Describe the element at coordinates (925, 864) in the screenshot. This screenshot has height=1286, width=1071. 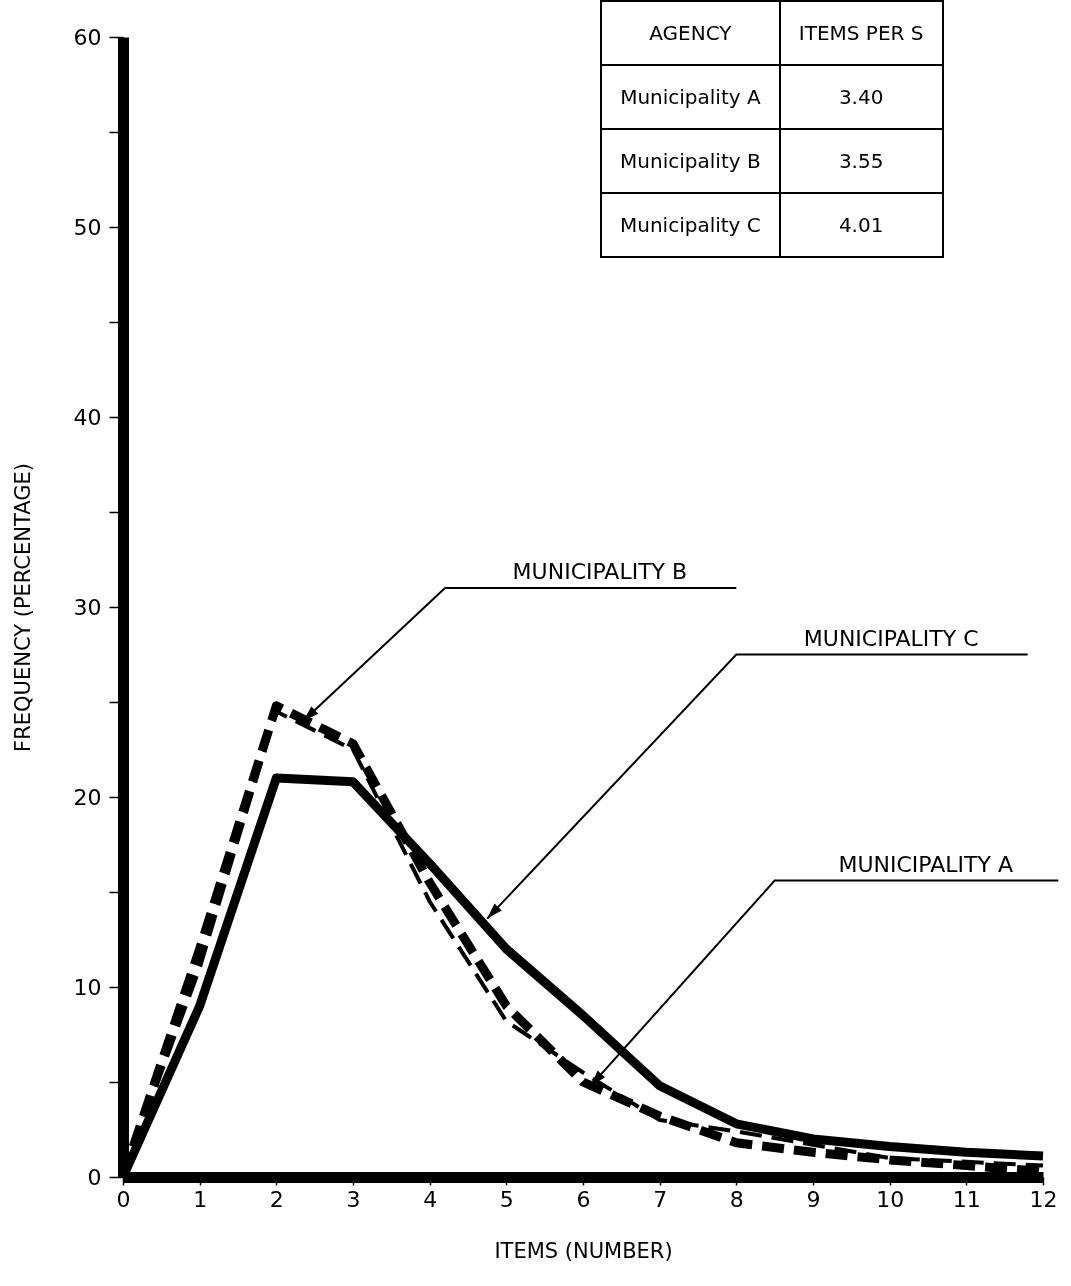
I see `text: MUNICIPALITY A` at that location.